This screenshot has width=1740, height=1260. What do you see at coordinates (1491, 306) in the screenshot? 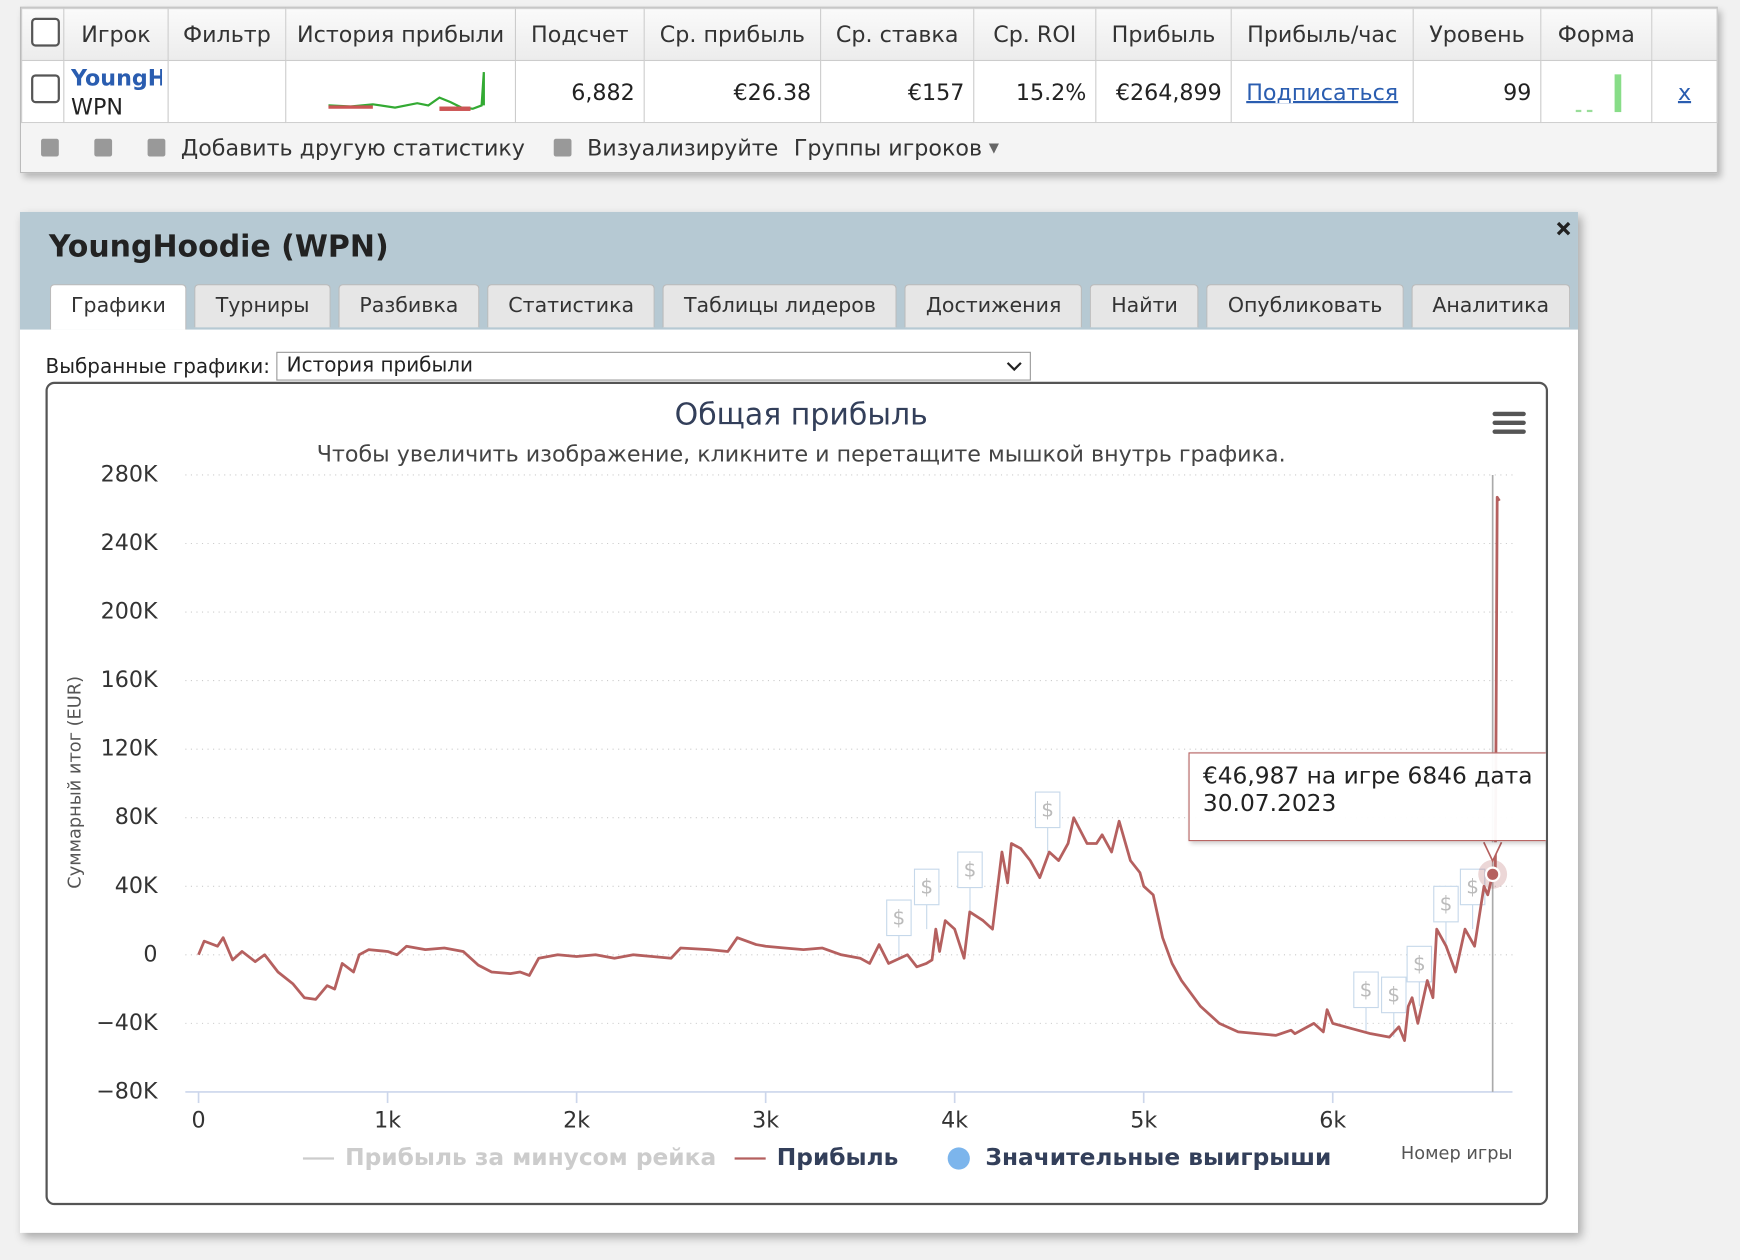
I see `tab: Аналитика` at bounding box center [1491, 306].